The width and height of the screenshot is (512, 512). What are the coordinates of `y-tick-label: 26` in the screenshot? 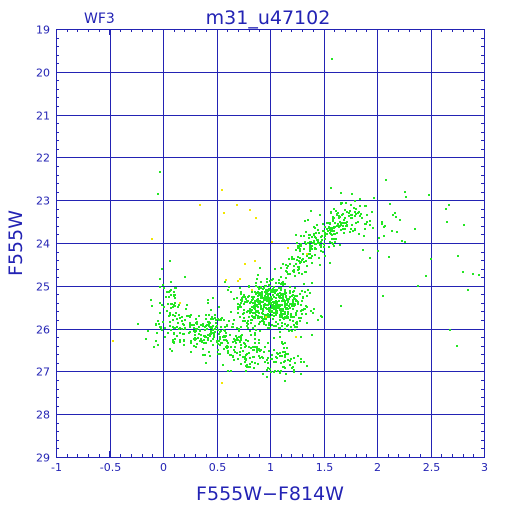 It's located at (43, 330).